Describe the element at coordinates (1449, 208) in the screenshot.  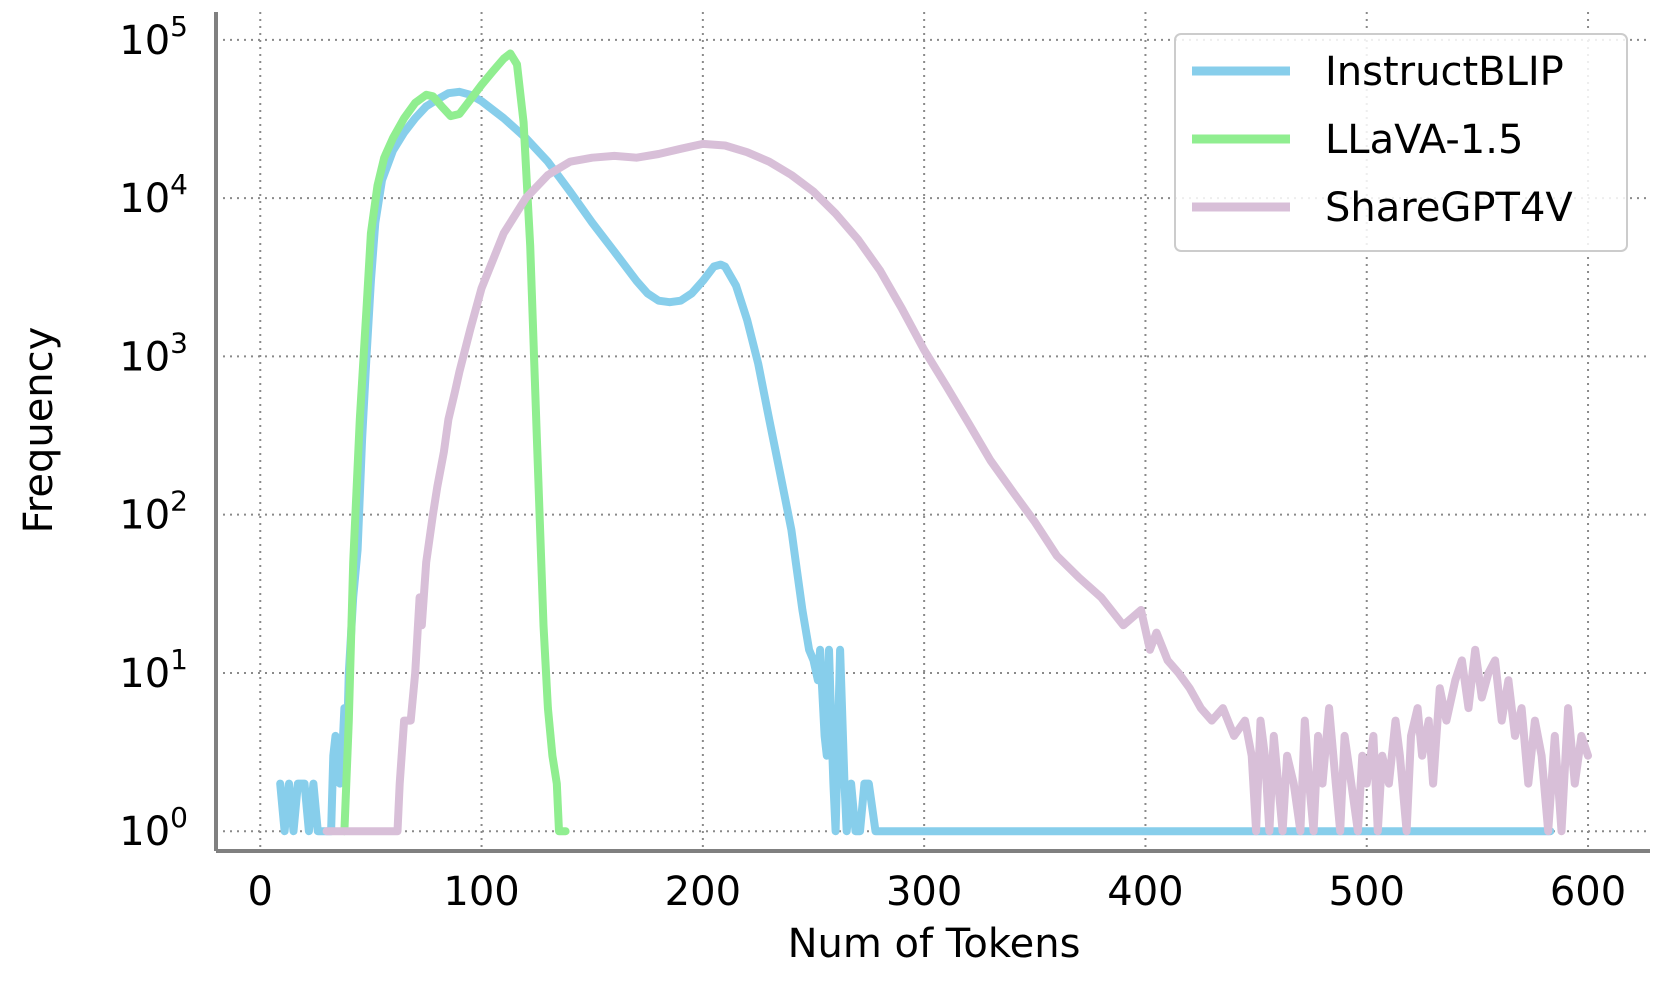
I see `legend-label-sharegpt4v: ShareGPT4V` at that location.